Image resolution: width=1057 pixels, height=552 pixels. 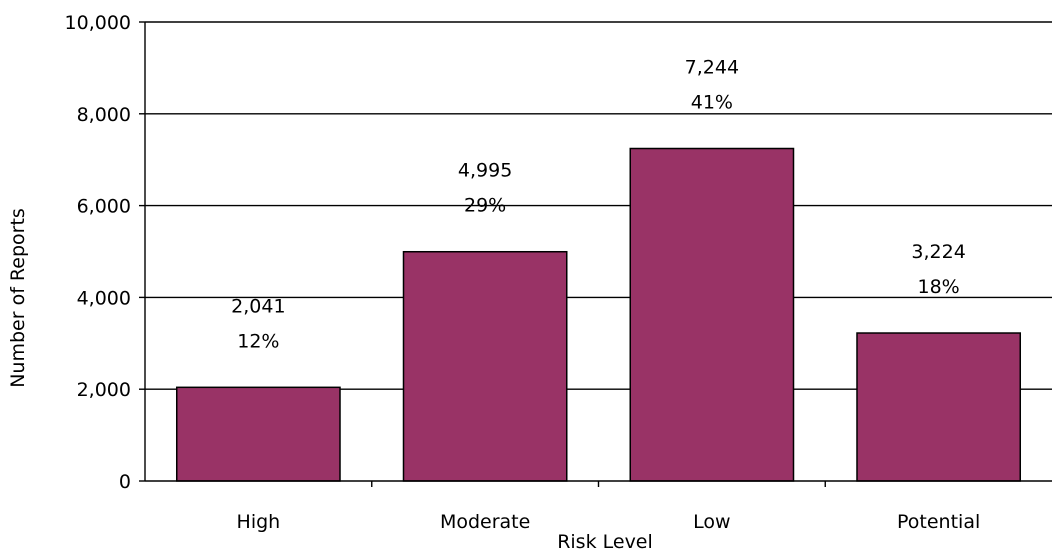 I want to click on data-label-percent: 18%, so click(x=939, y=287).